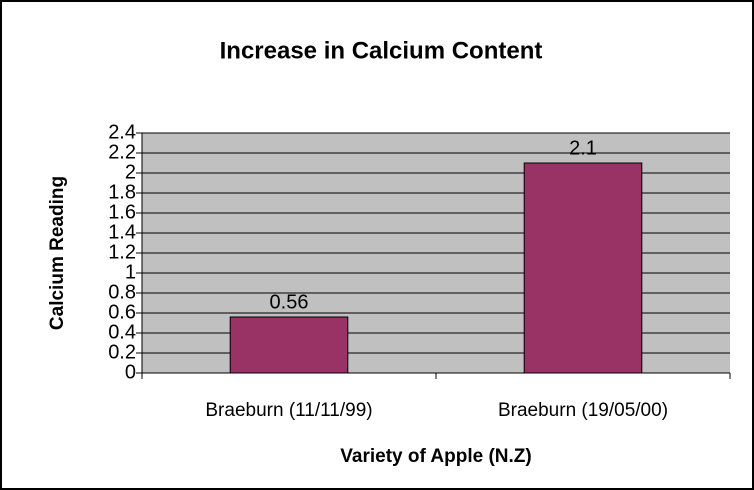  Describe the element at coordinates (122, 332) in the screenshot. I see `y-tick-label: 0.4` at that location.